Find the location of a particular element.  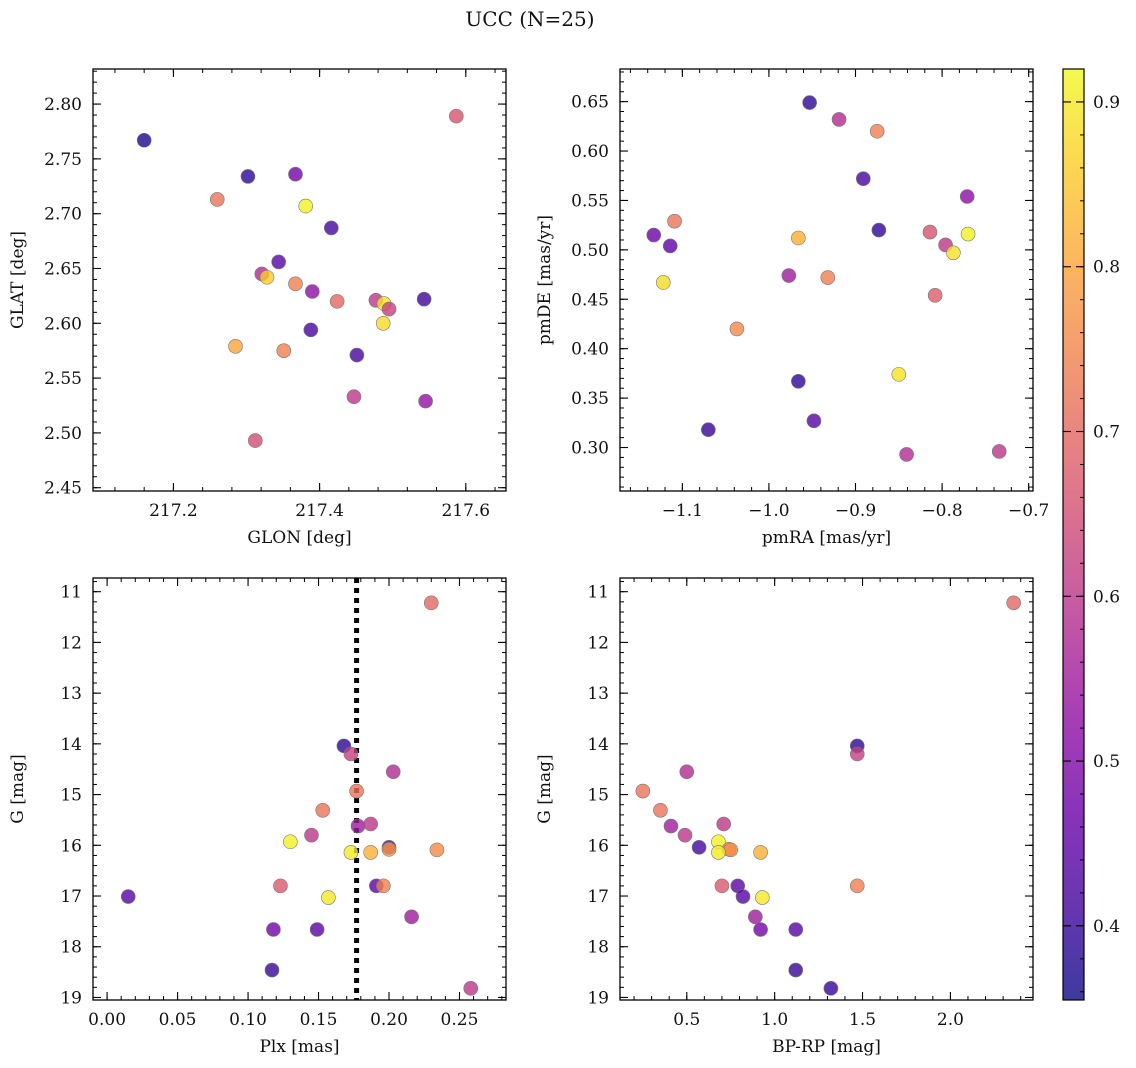

x-tick-label: −1.1 is located at coordinates (682, 511).